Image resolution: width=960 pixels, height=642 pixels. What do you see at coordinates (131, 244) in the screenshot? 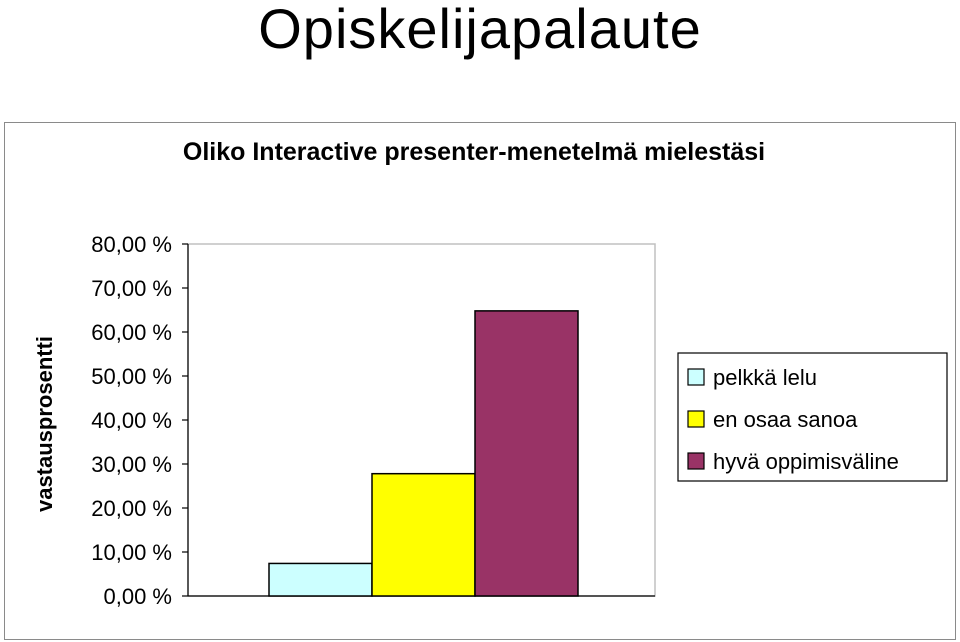
I see `y-tick-label: 80,00 %` at bounding box center [131, 244].